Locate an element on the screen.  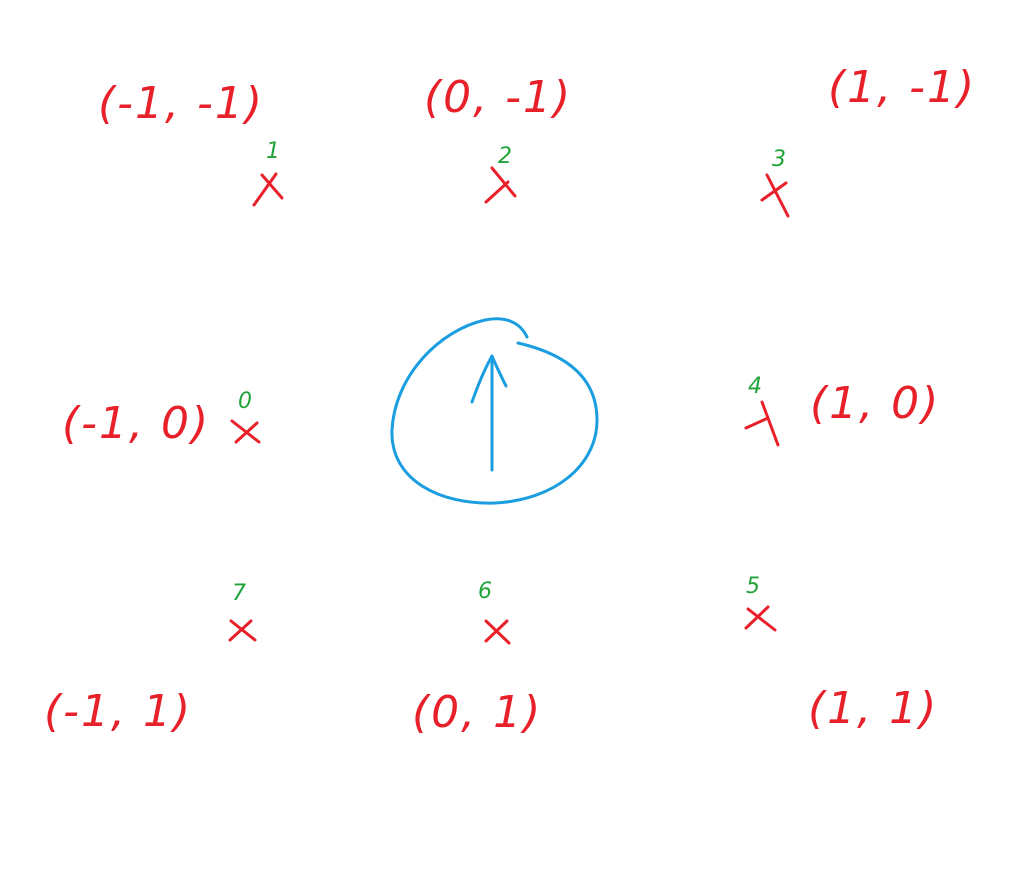
neighbor-index: 4 is located at coordinates (755, 386).